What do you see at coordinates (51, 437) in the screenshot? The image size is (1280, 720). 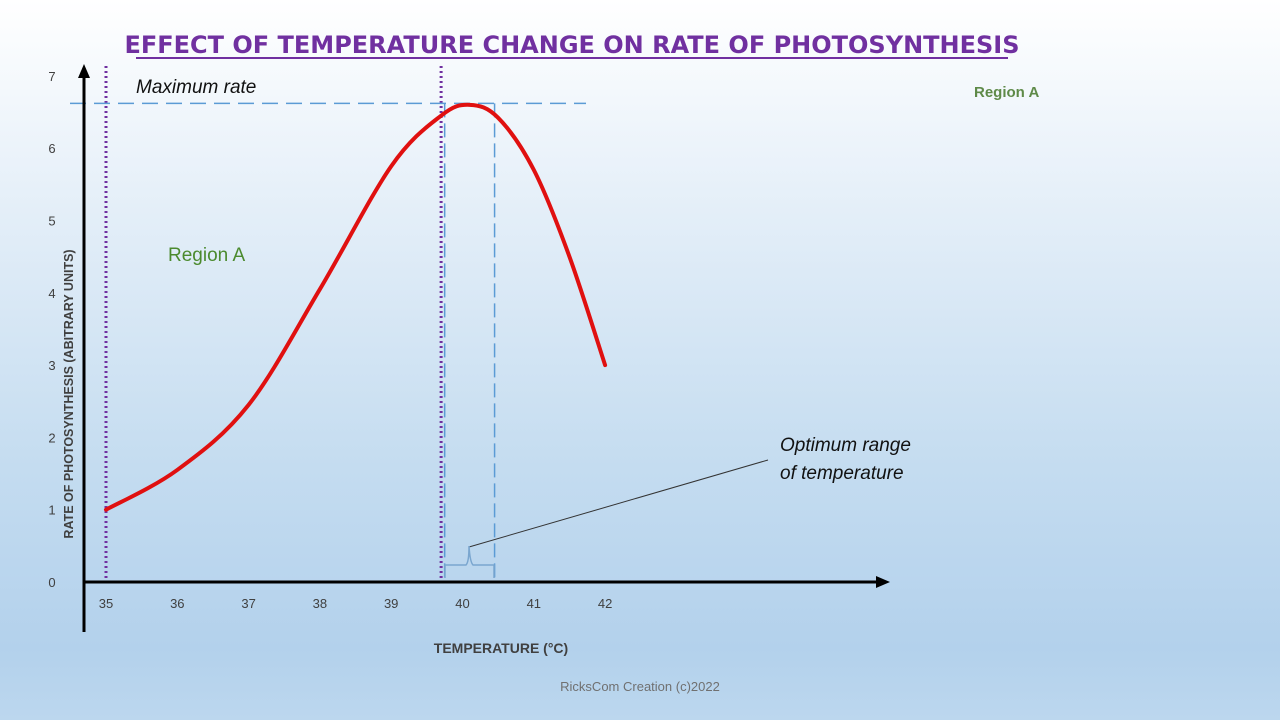 I see `y-tick-label: 2` at bounding box center [51, 437].